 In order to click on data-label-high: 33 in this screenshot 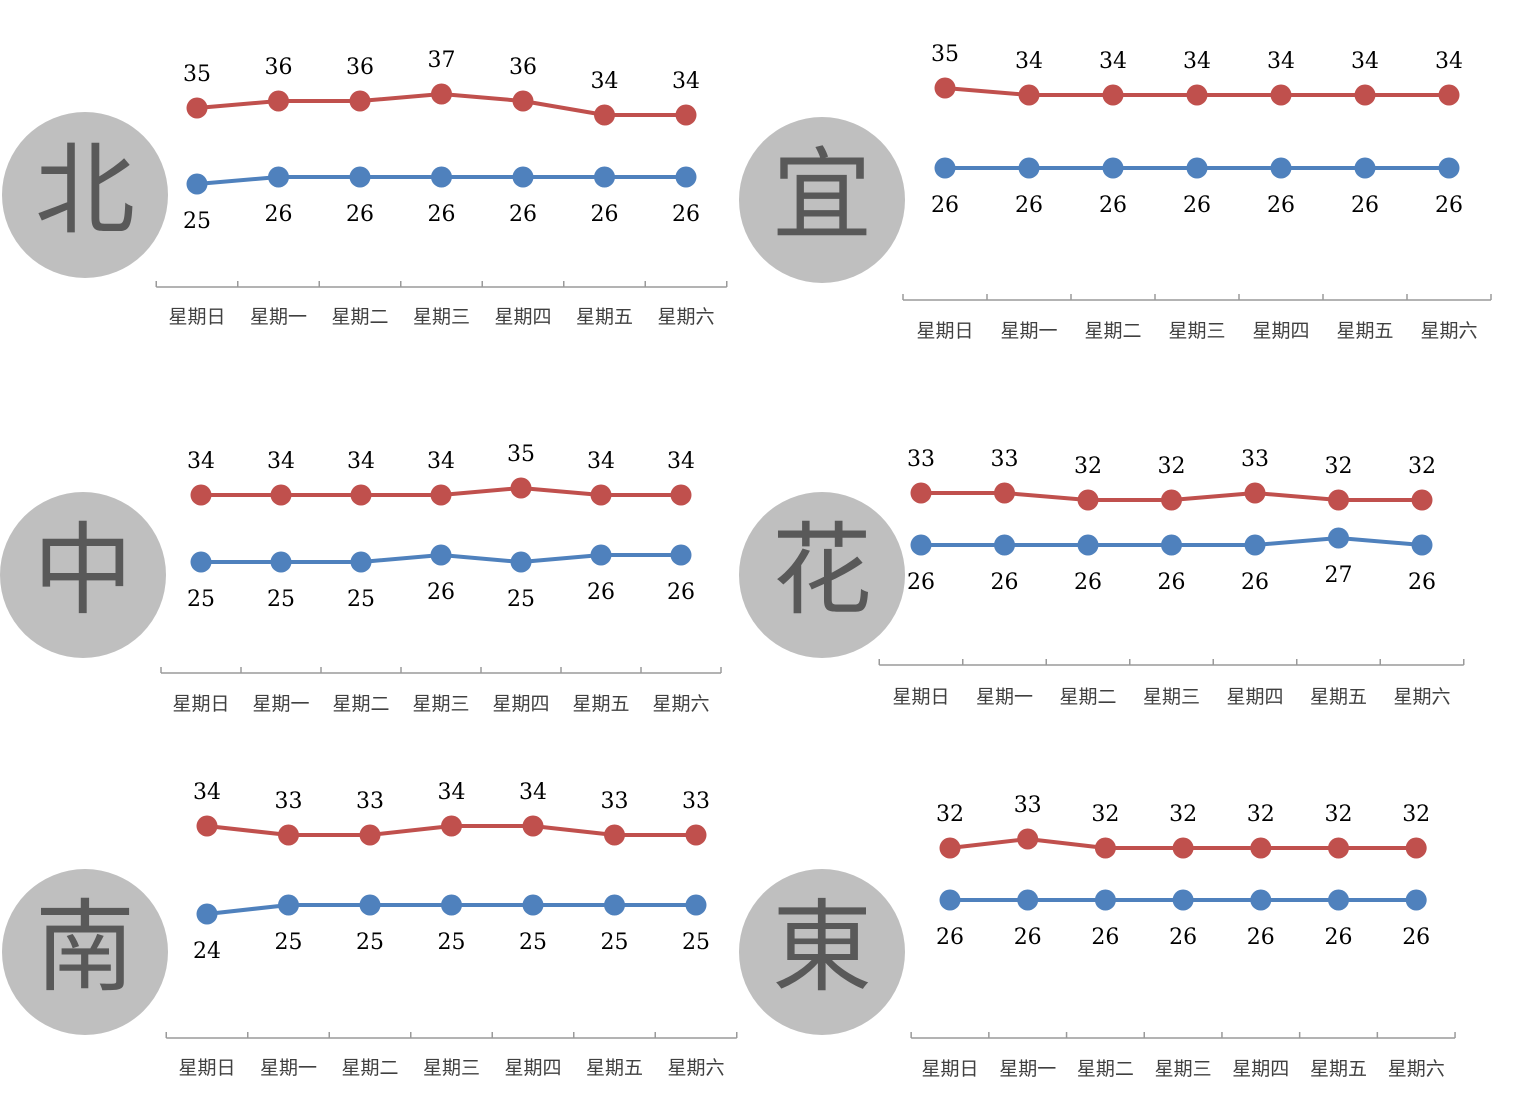, I will do `click(1005, 459)`.